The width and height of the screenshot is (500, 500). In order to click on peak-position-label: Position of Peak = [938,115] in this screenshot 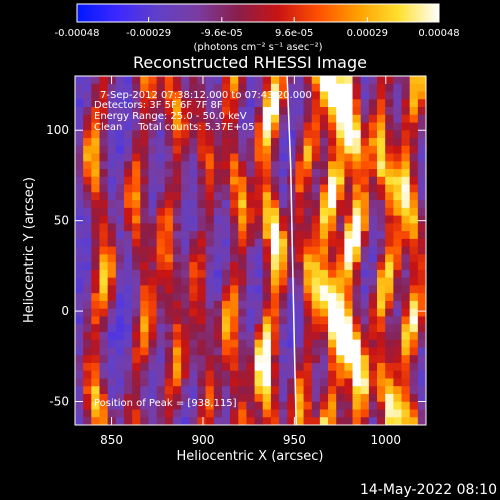, I will do `click(165, 403)`.